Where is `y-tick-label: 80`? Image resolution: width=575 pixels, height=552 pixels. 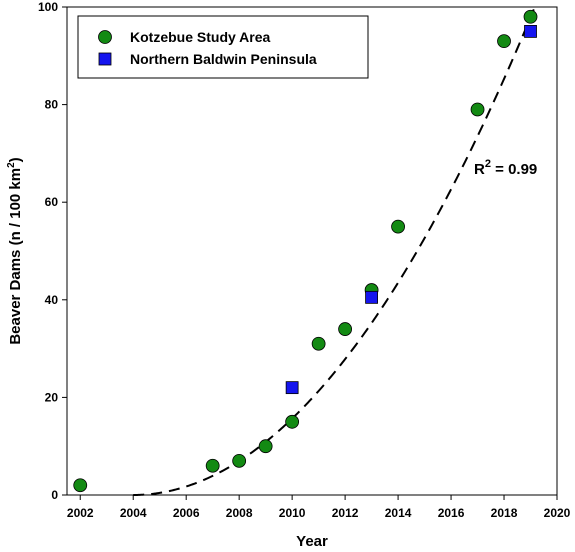
y-tick-label: 80 is located at coordinates (52, 105).